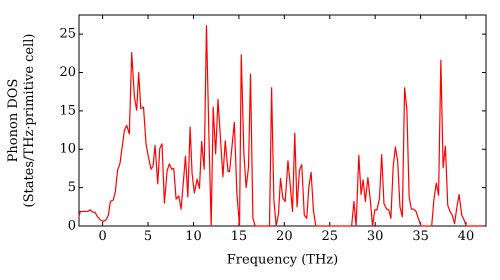 Image resolution: width=500 pixels, height=280 pixels. Describe the element at coordinates (420, 236) in the screenshot. I see `x-tick-label: 35` at that location.